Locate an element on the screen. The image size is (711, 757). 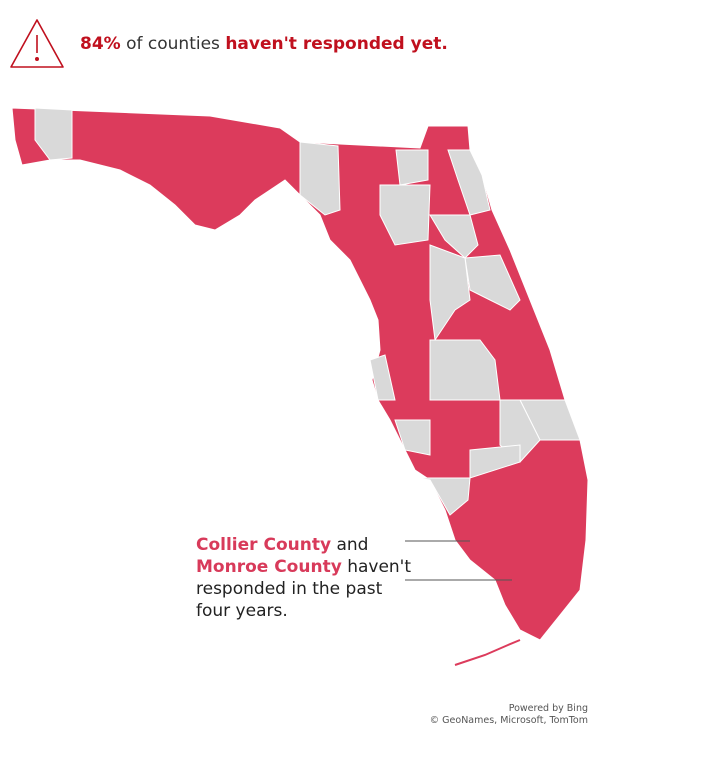
florida-keys is located at coordinates (487, 652).